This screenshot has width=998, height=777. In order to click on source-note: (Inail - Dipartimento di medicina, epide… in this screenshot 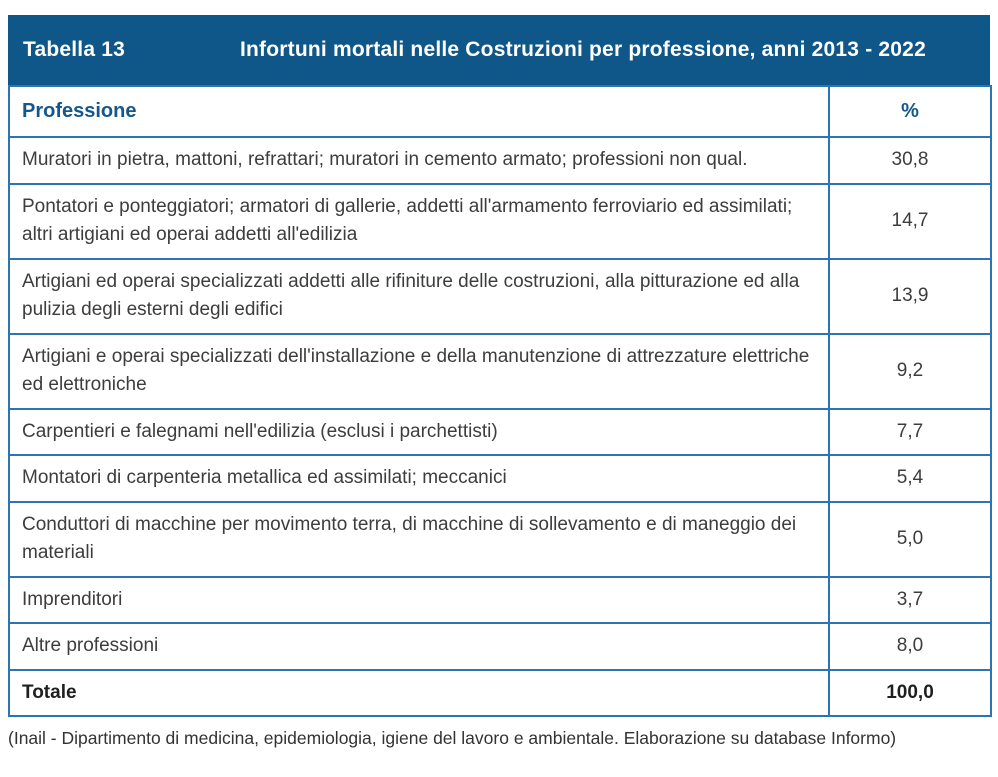, I will do `click(452, 738)`.